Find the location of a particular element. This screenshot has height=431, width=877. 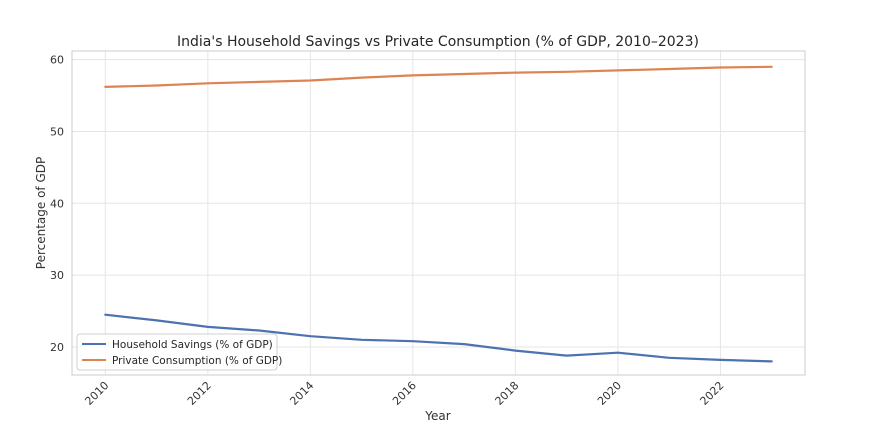

y-axis-label: Percentage of GDP is located at coordinates (41, 213).